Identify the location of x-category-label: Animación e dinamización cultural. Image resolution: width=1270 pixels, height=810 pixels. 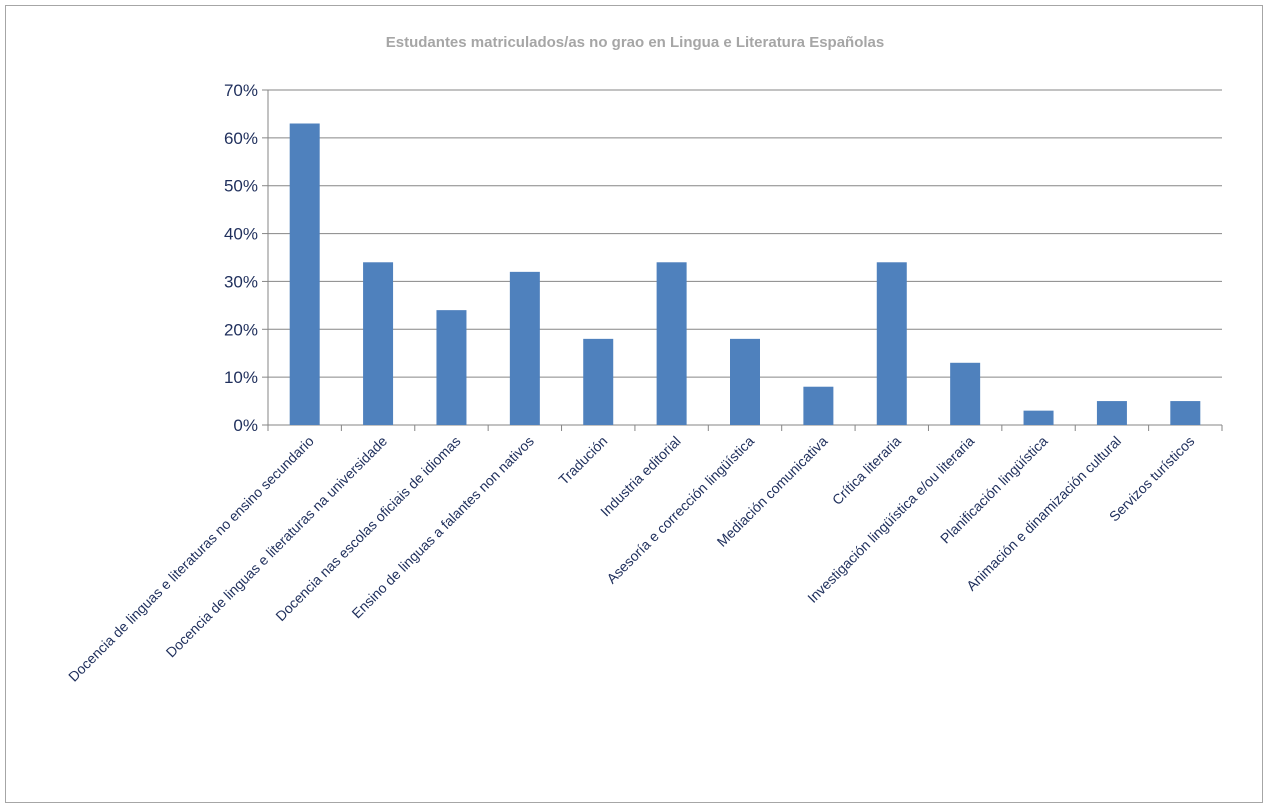
(1043, 513).